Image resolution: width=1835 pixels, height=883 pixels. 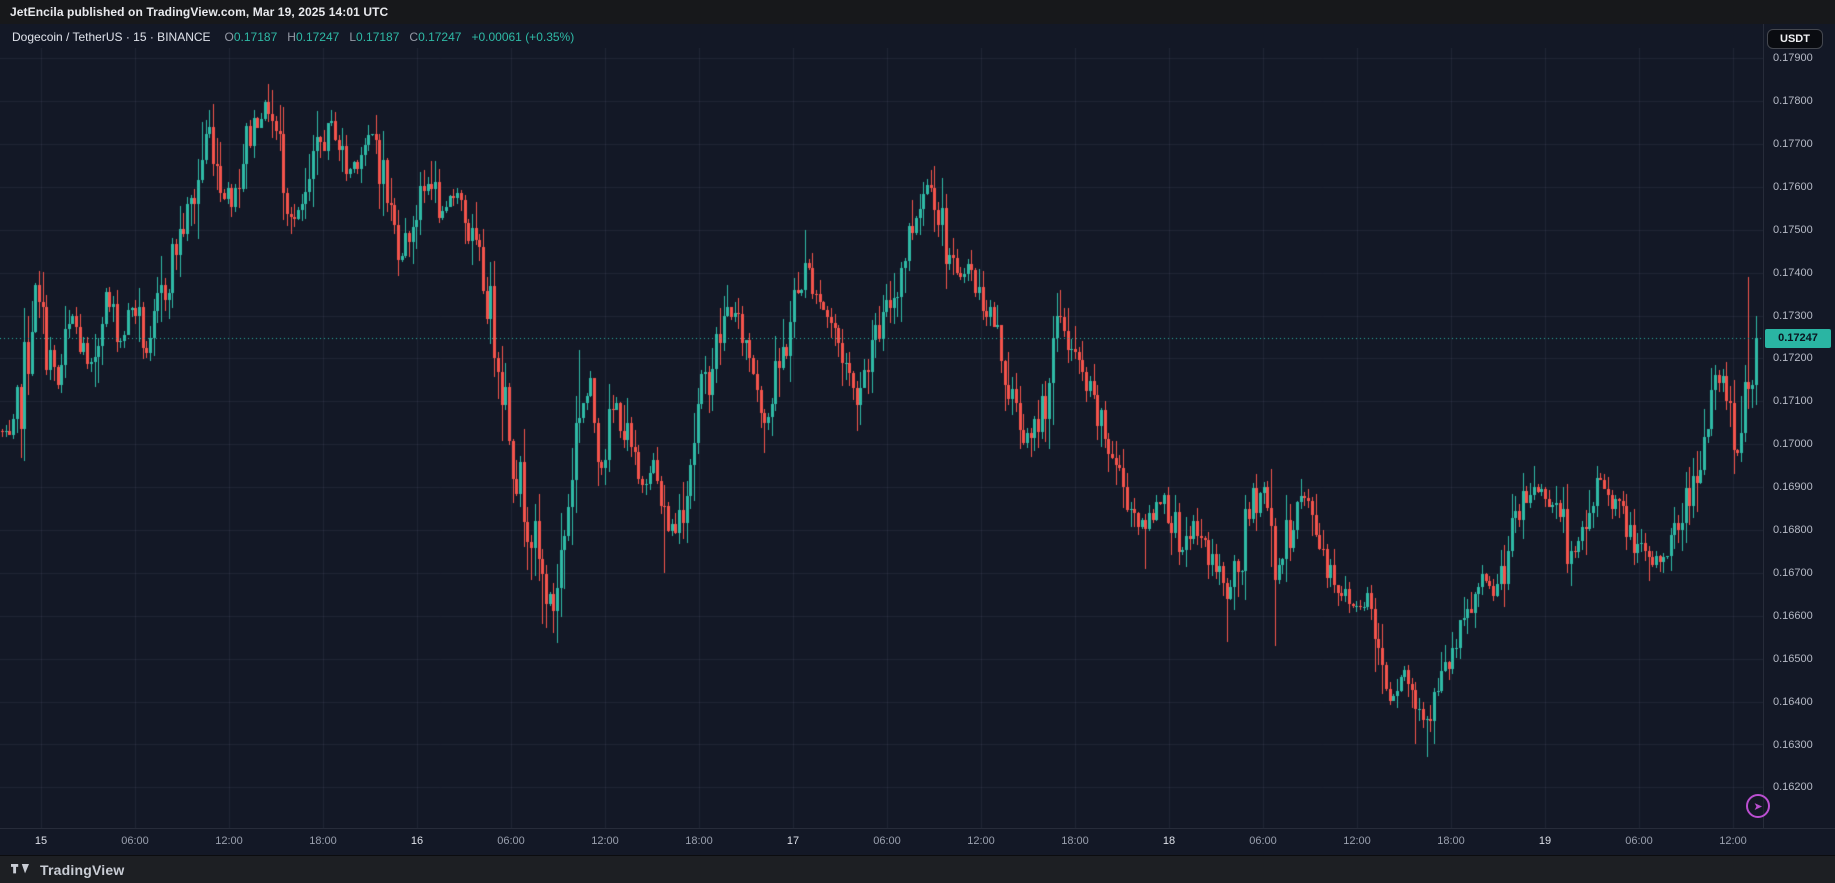 I want to click on price-axis-label: 0.16800, so click(x=1793, y=530).